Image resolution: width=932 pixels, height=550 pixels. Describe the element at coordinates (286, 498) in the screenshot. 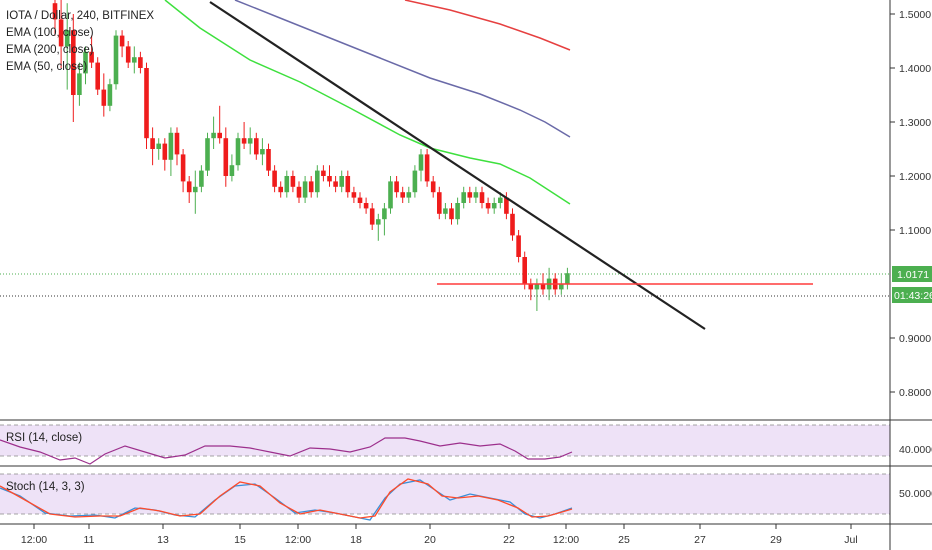

I see `stoch-d-line` at that location.